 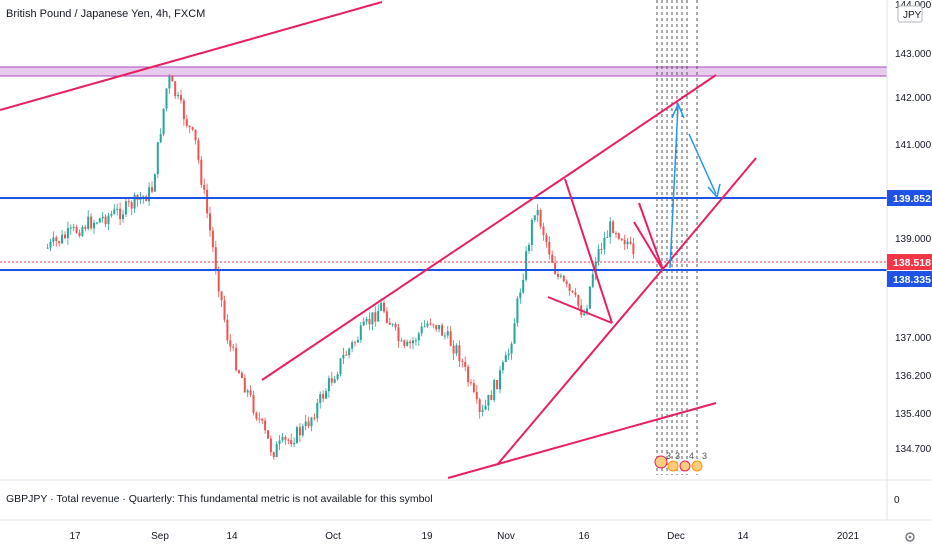 I want to click on dividend-icon, so click(x=678, y=463).